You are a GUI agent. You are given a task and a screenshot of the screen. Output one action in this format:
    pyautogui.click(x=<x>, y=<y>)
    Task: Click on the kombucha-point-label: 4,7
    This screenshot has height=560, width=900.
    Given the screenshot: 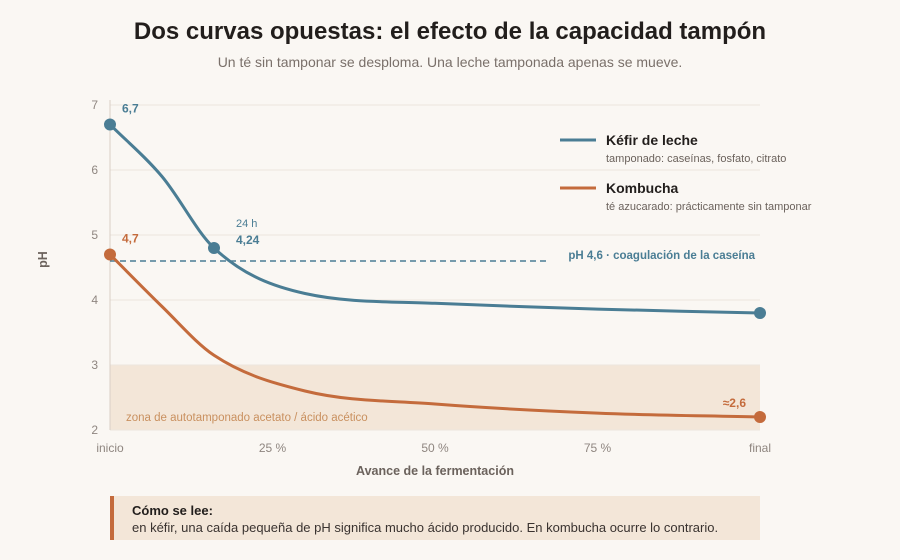 What is the action you would take?
    pyautogui.click(x=130, y=239)
    